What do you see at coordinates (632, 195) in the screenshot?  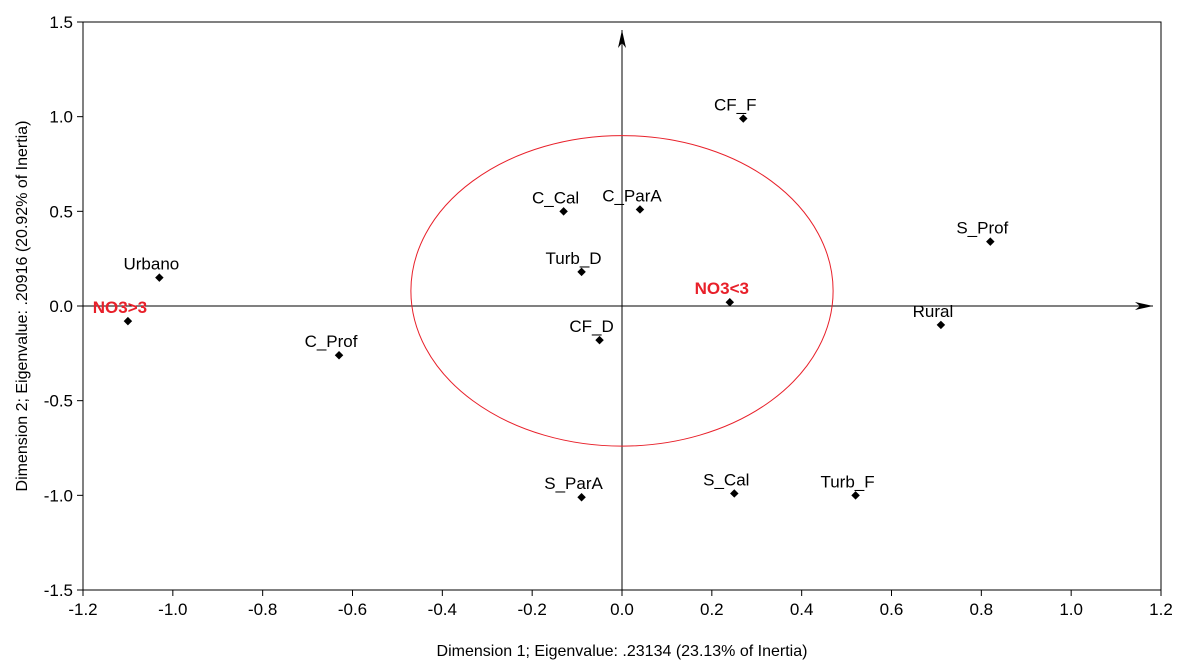 I see `data-point-label: C_ParA` at bounding box center [632, 195].